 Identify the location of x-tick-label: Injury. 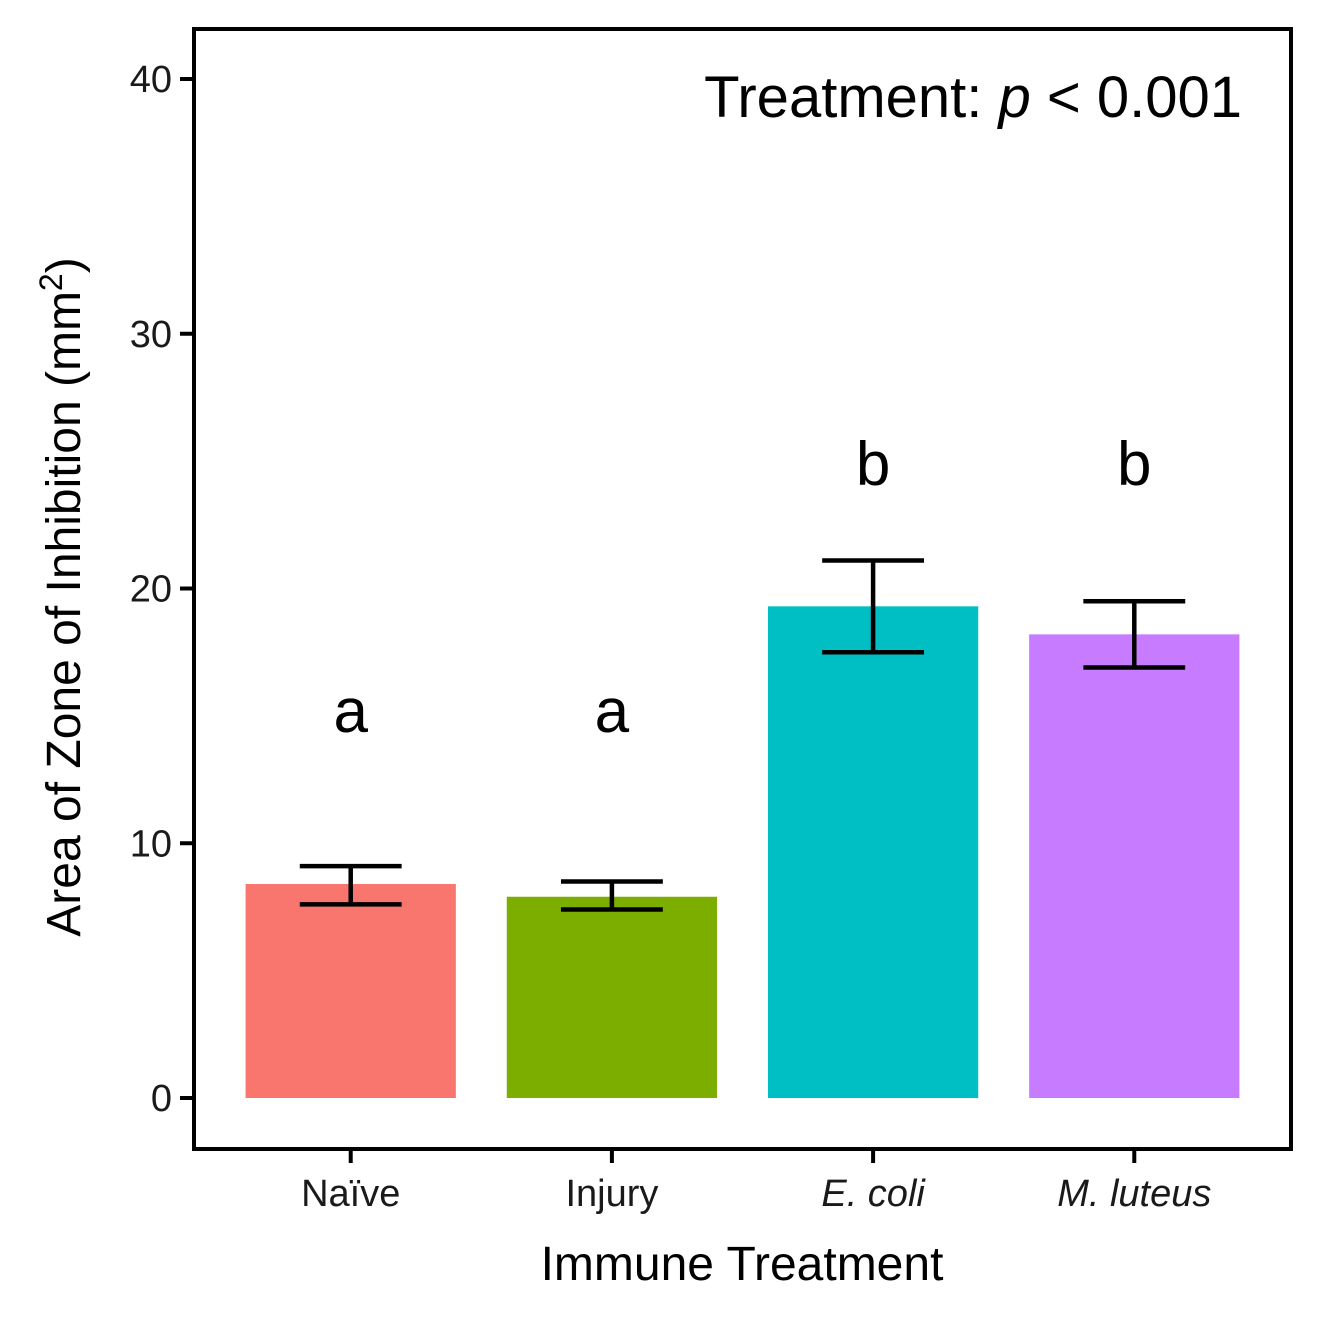
(611, 1194).